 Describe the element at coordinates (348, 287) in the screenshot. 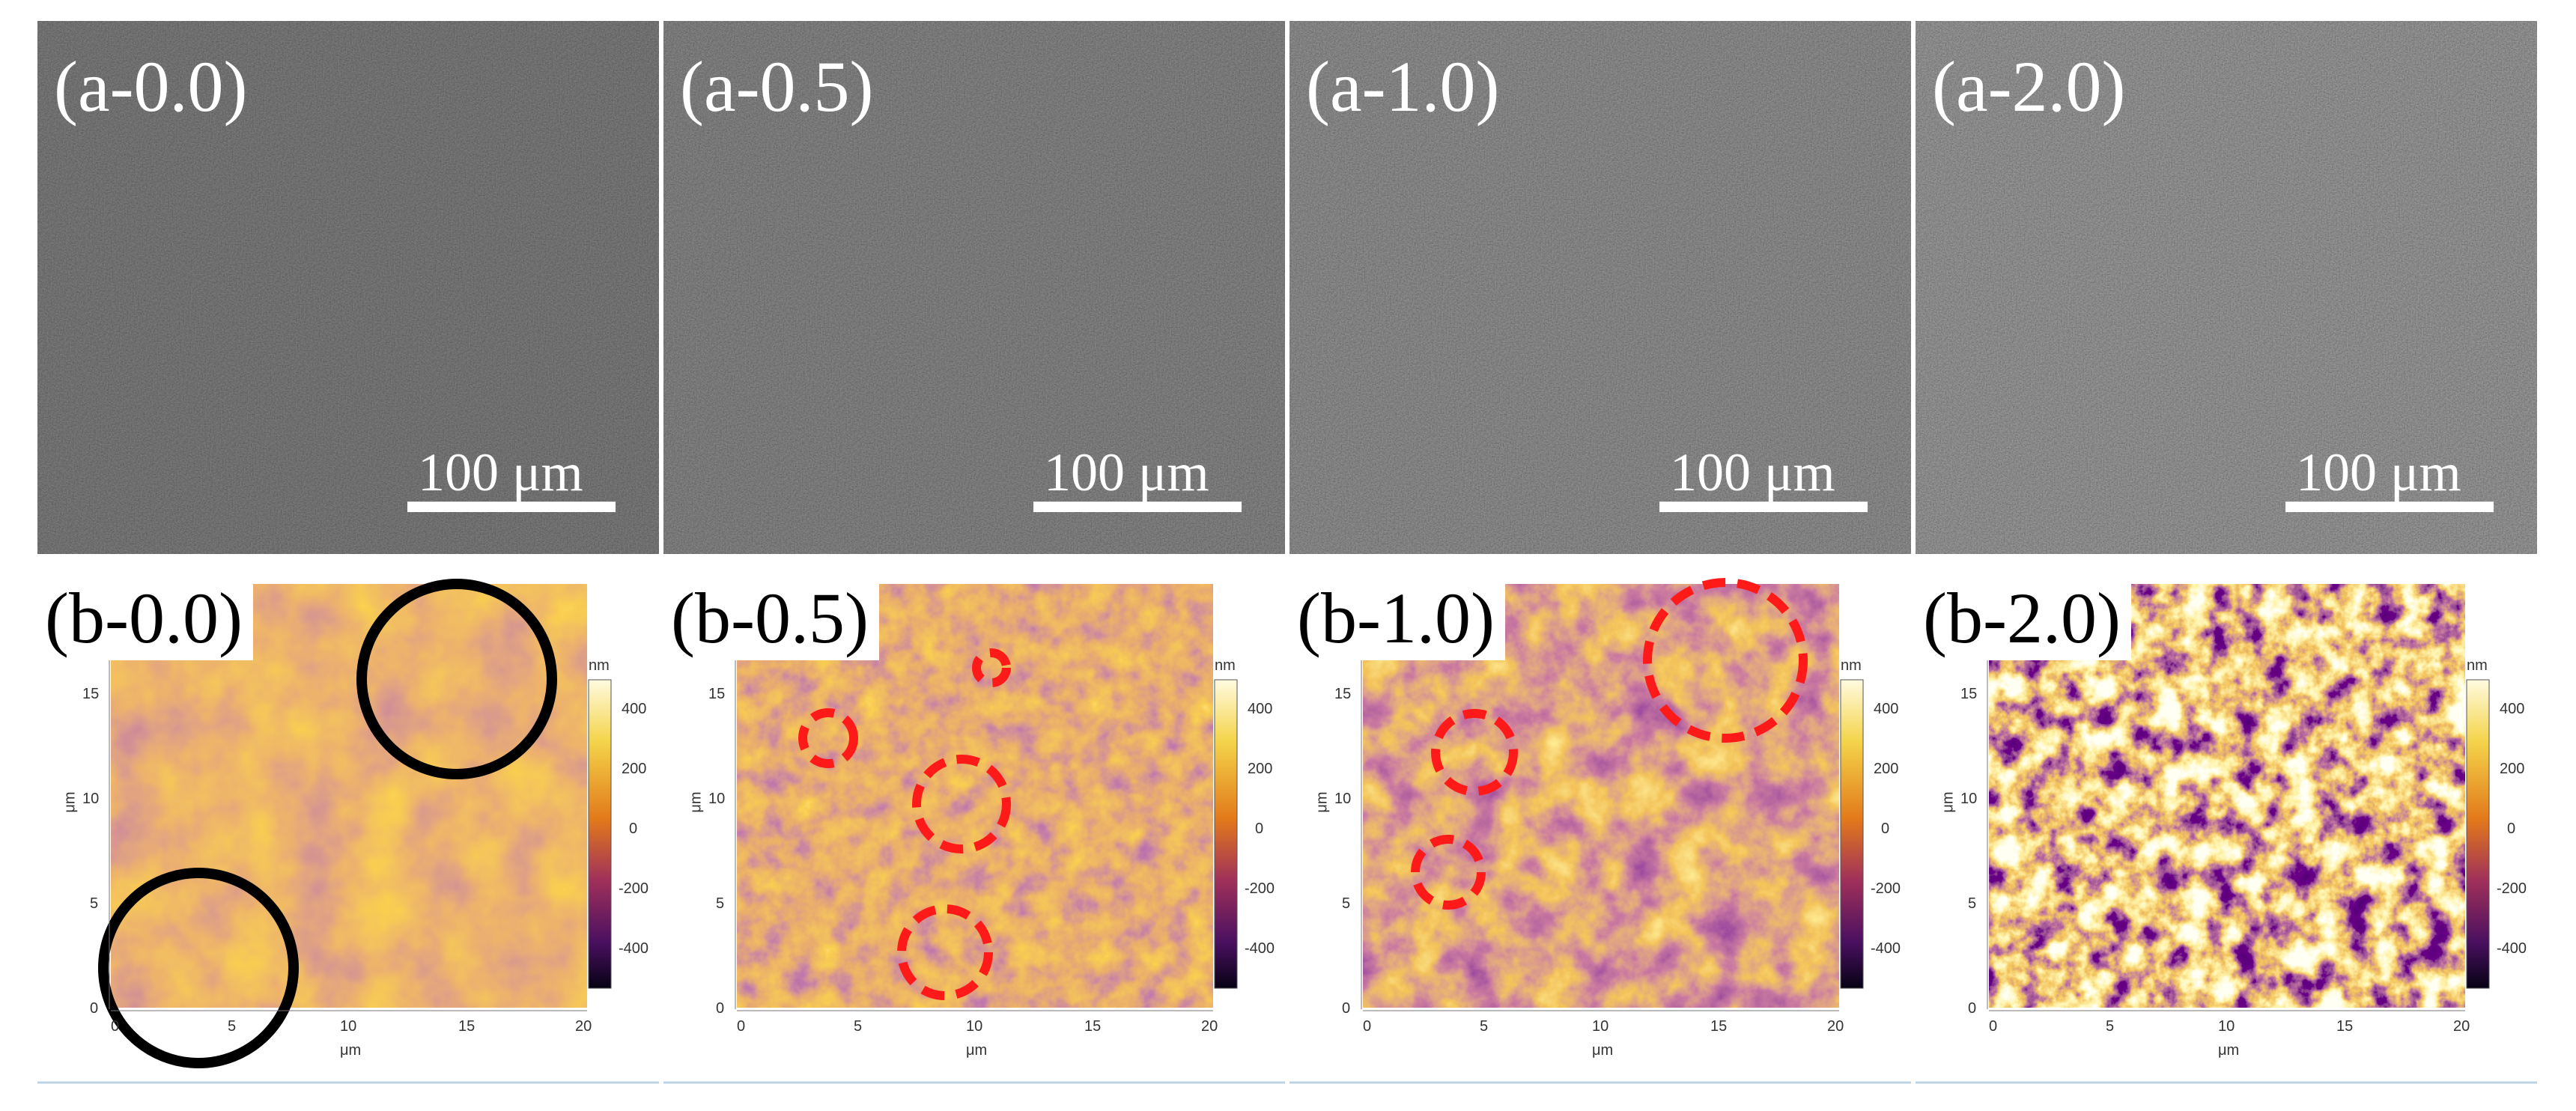

I see `sem-panel-a-0-0: (a-0.0) 100 μm` at that location.